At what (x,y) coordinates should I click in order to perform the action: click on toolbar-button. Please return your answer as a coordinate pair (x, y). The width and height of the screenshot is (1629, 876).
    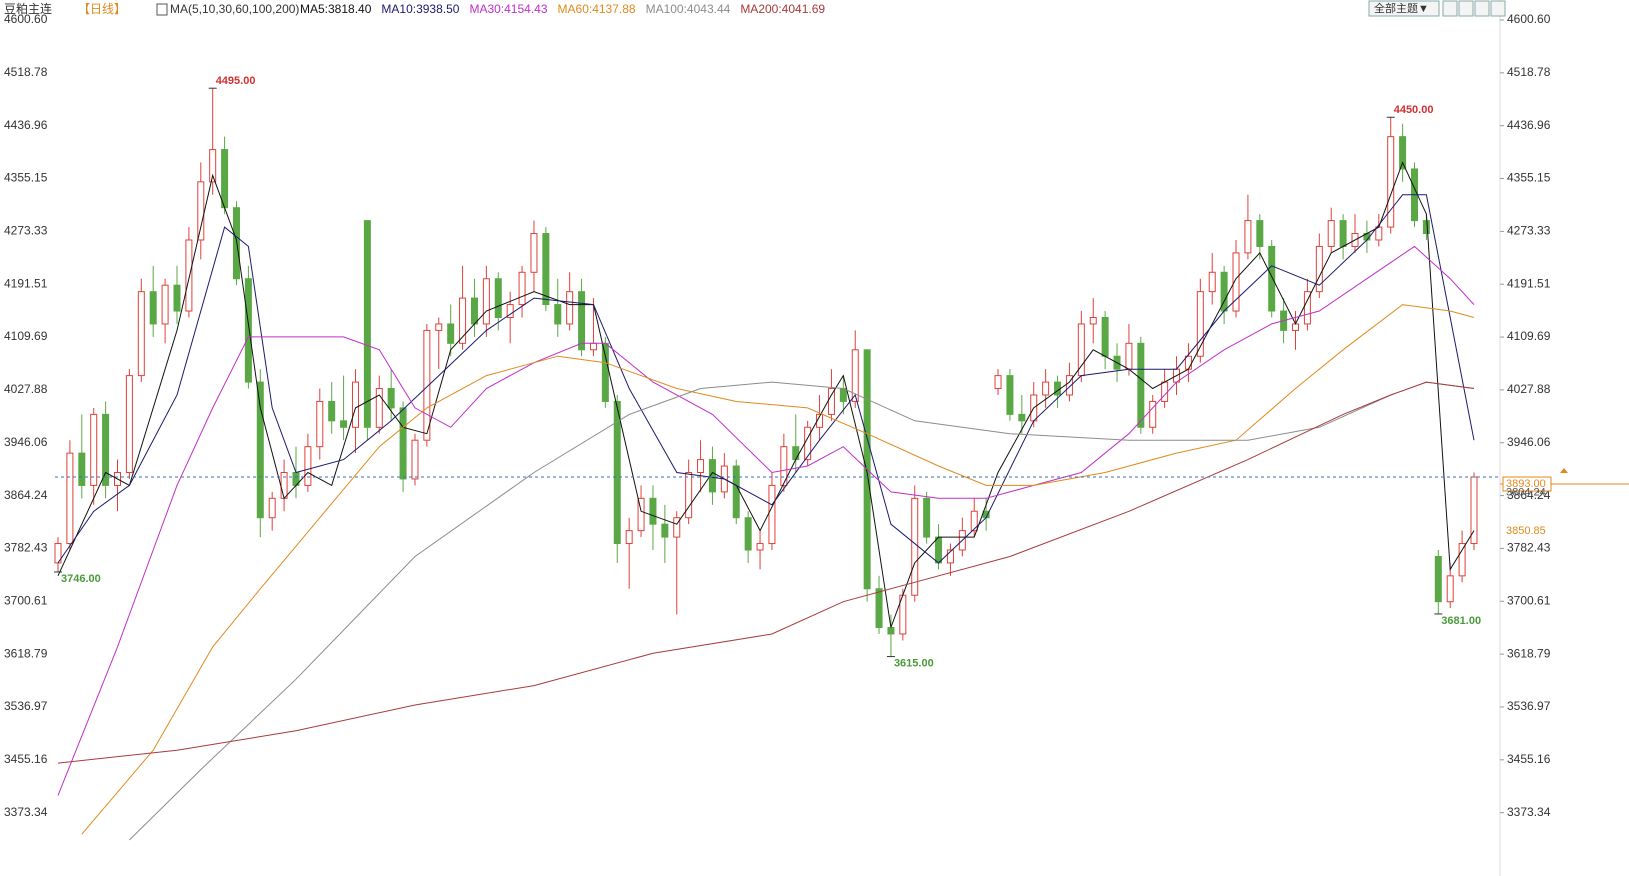
    Looking at the image, I should click on (1404, 8).